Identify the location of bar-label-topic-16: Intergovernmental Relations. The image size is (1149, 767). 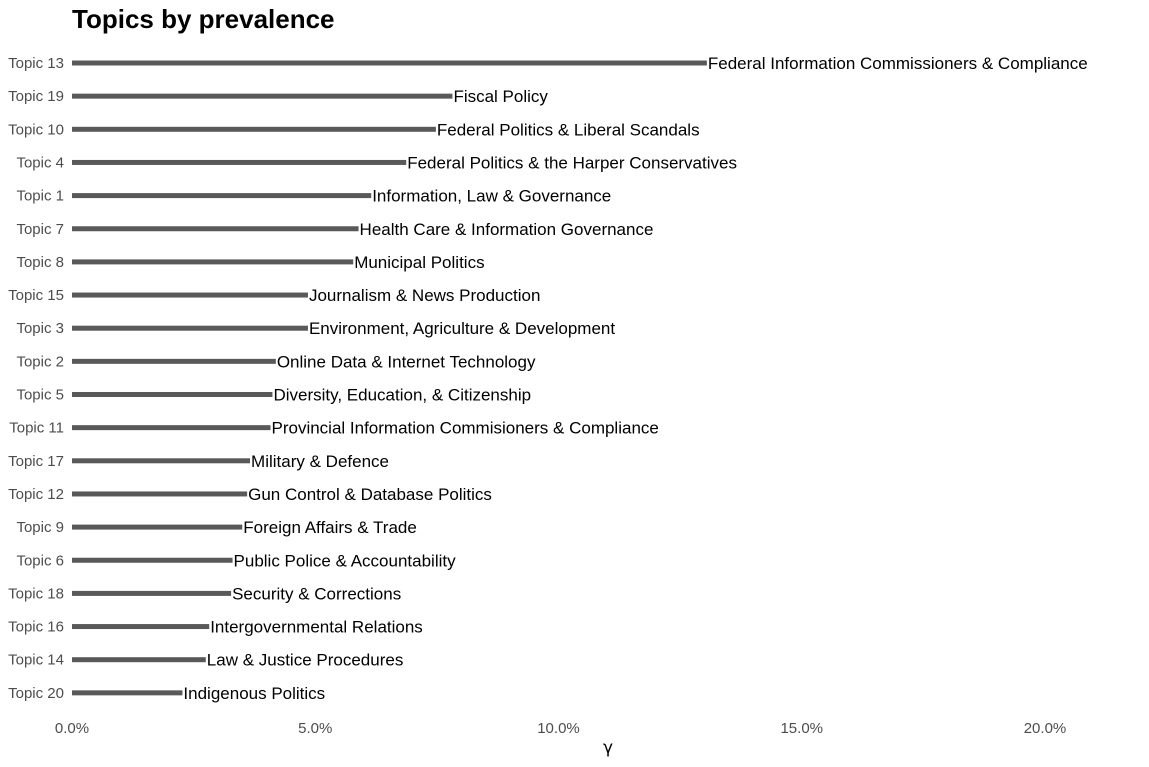
(316, 627).